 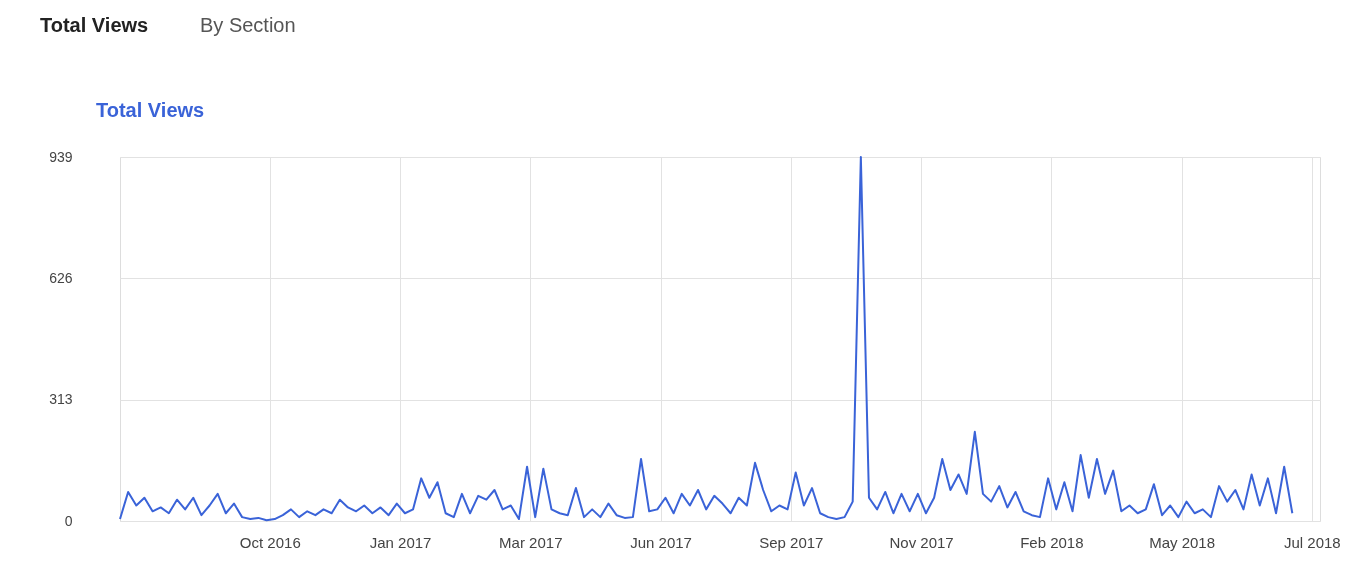 What do you see at coordinates (1052, 542) in the screenshot?
I see `x-tick-label: Feb 2018` at bounding box center [1052, 542].